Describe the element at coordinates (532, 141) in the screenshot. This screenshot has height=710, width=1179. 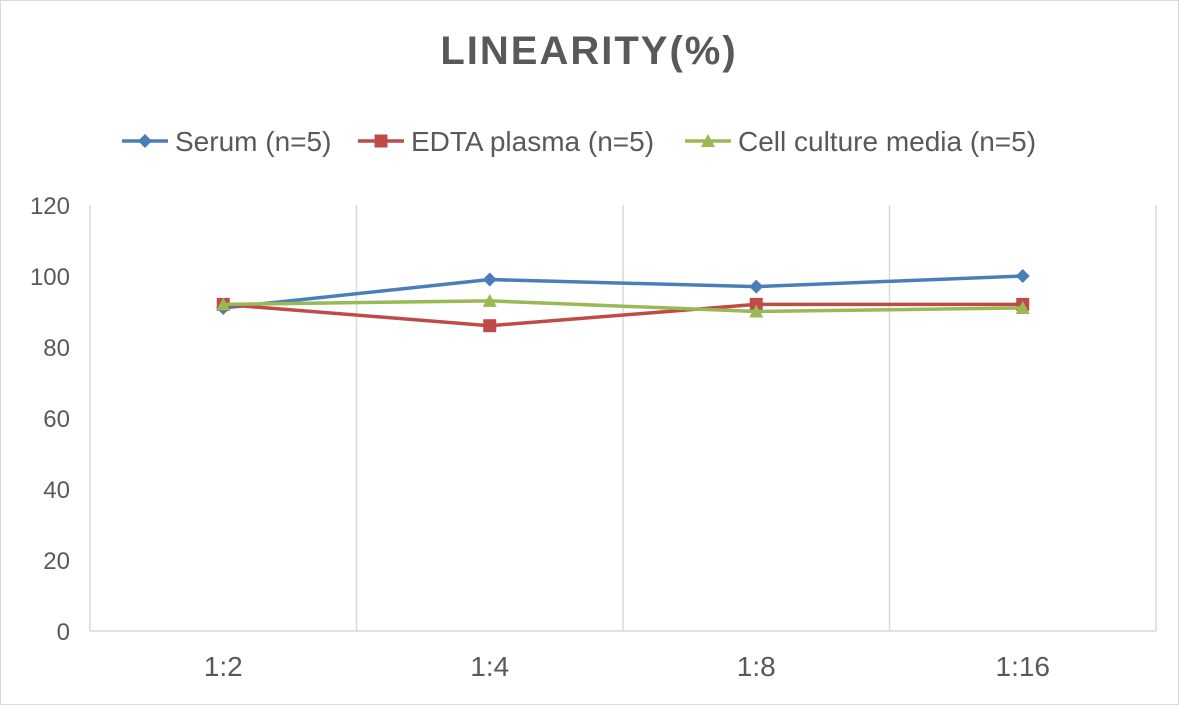
I see `legend-label: EDTA plasma (n=5)` at that location.